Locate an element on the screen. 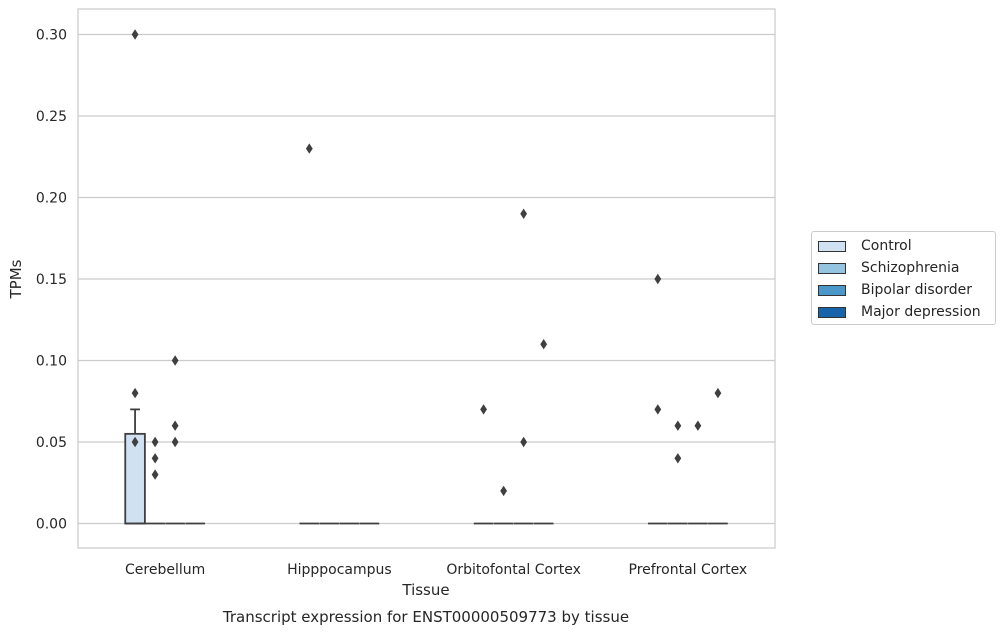  legend-swatch-schizophrenia is located at coordinates (832, 268).